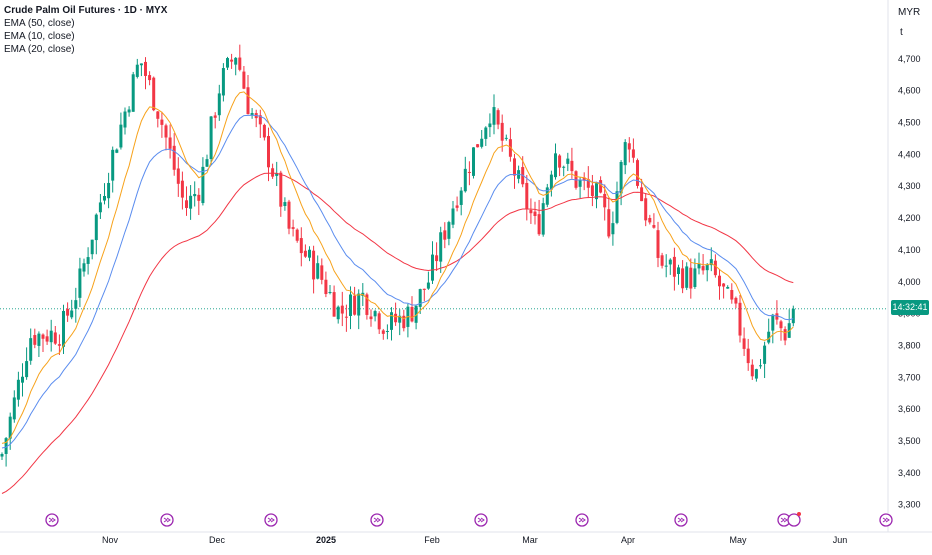 This screenshot has width=932, height=555. I want to click on y-tick-label: 4,400, so click(909, 154).